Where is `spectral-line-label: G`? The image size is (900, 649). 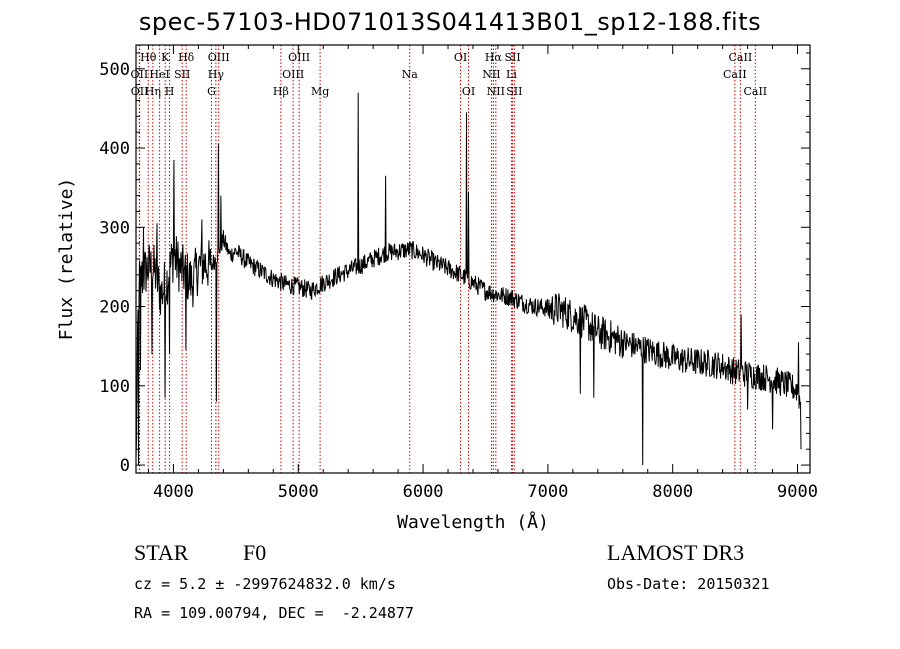
spectral-line-label: G is located at coordinates (211, 91).